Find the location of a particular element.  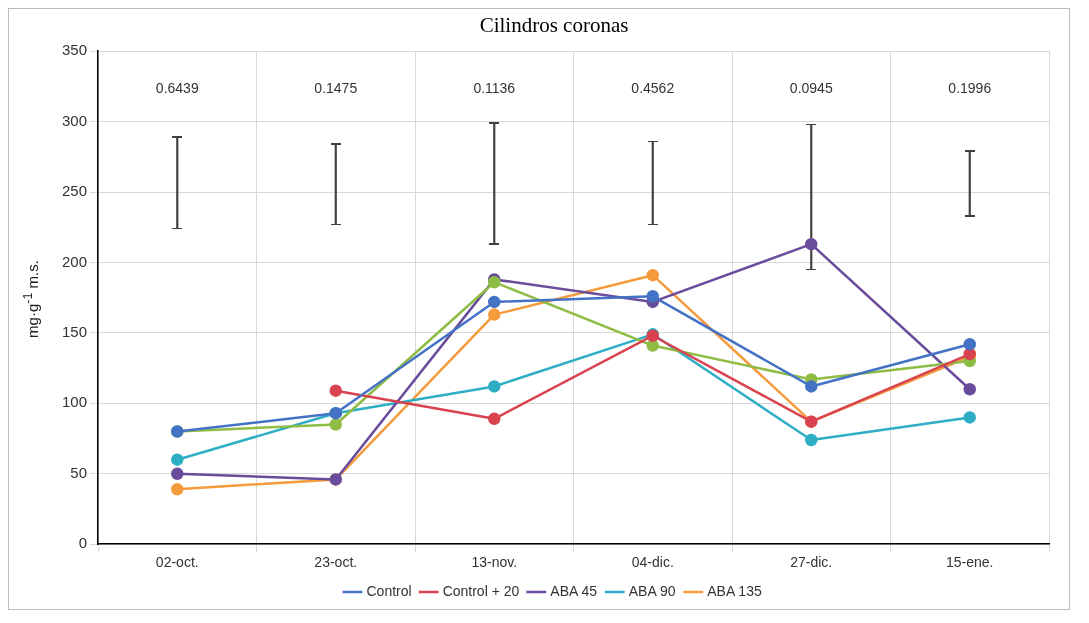

annotation: 0.1136 is located at coordinates (494, 88).